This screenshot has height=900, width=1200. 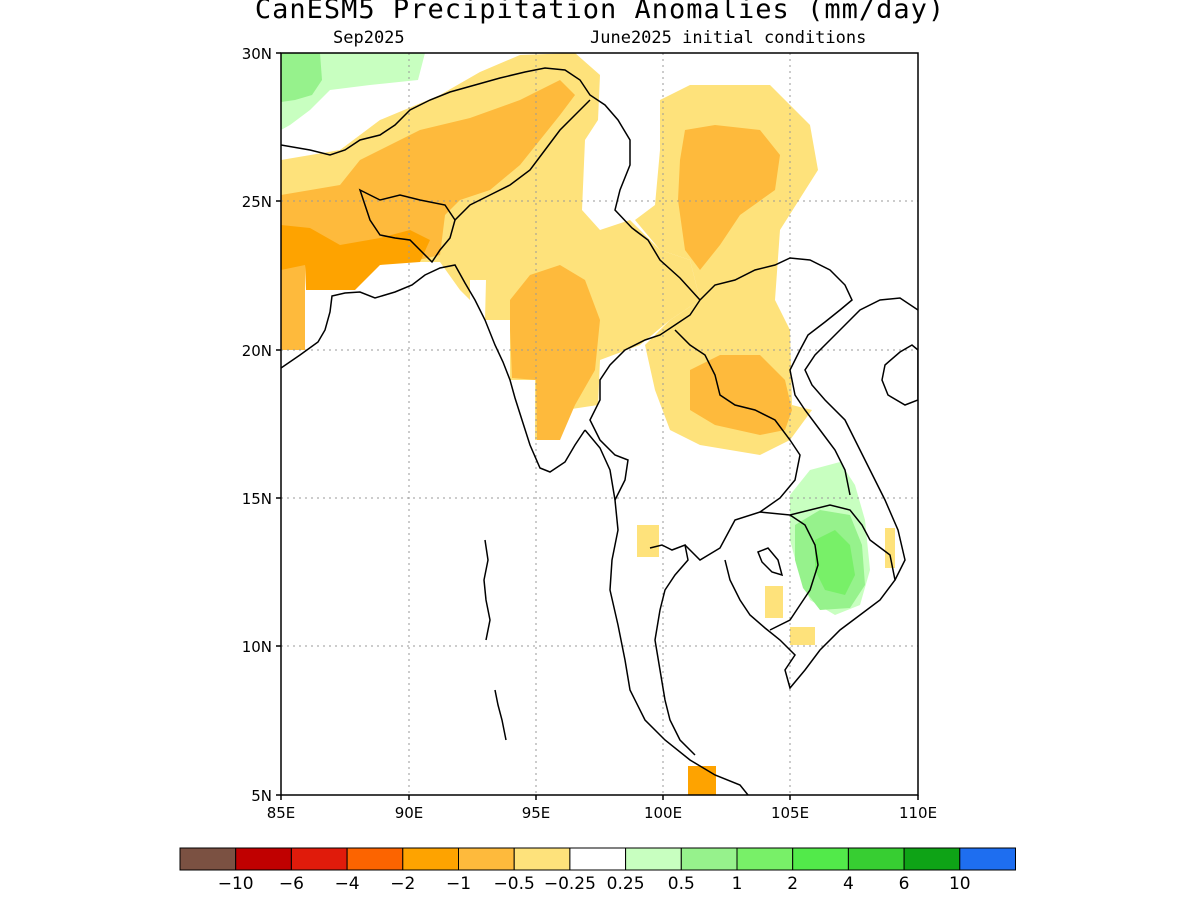 I want to click on colorbar-label: −1, so click(x=458, y=884).